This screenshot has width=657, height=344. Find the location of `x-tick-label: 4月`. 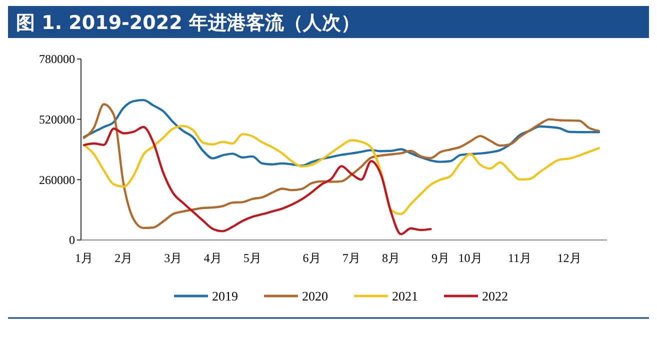

x-tick-label: 4月 is located at coordinates (213, 258).